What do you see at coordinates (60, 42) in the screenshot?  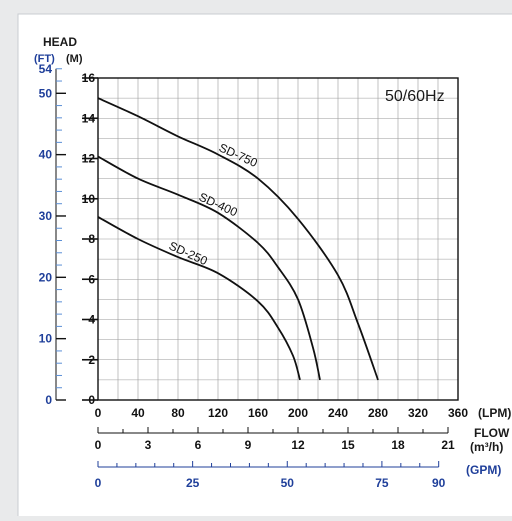 I see `head-label: HEAD` at bounding box center [60, 42].